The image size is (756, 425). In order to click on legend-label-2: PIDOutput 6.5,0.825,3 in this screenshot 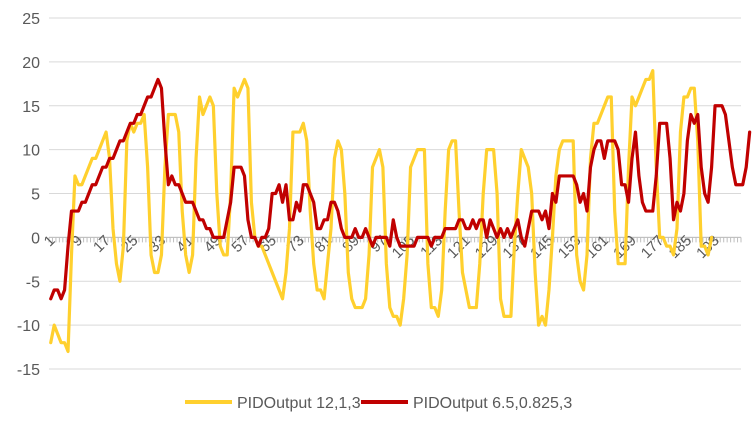, I will do `click(492, 403)`.